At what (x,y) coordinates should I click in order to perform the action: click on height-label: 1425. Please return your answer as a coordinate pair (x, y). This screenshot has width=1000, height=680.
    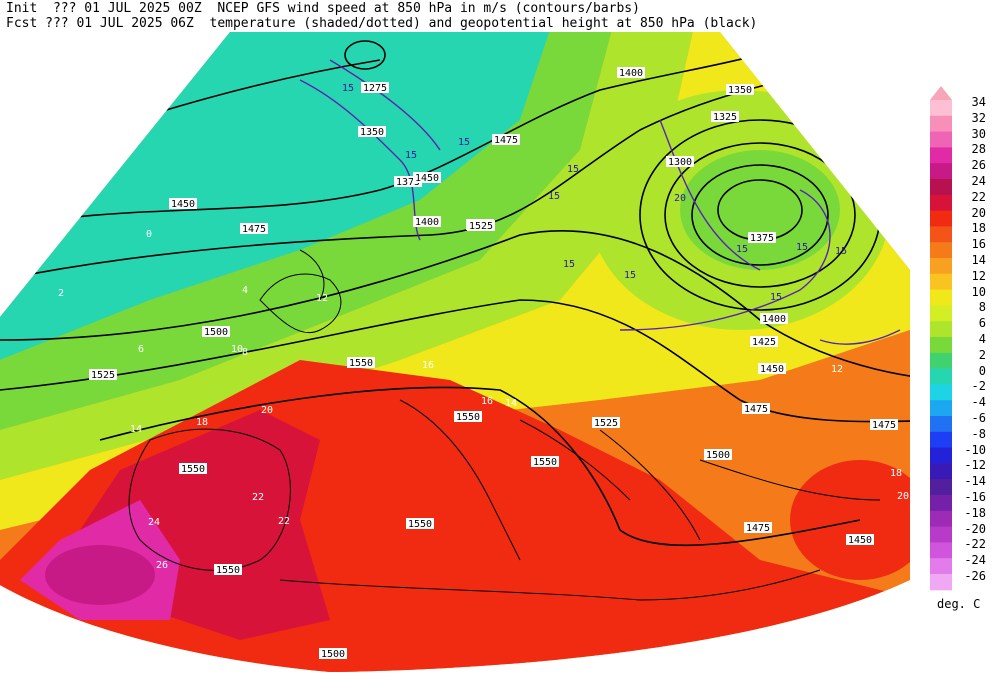
    Looking at the image, I should click on (764, 342).